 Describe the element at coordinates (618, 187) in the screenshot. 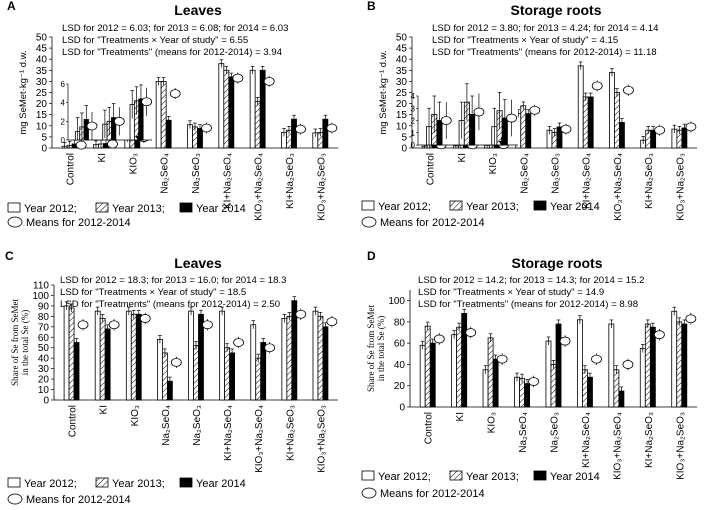

I see `panel-b-xtick-label-6: KIO₃+Na₂SeO₄` at that location.